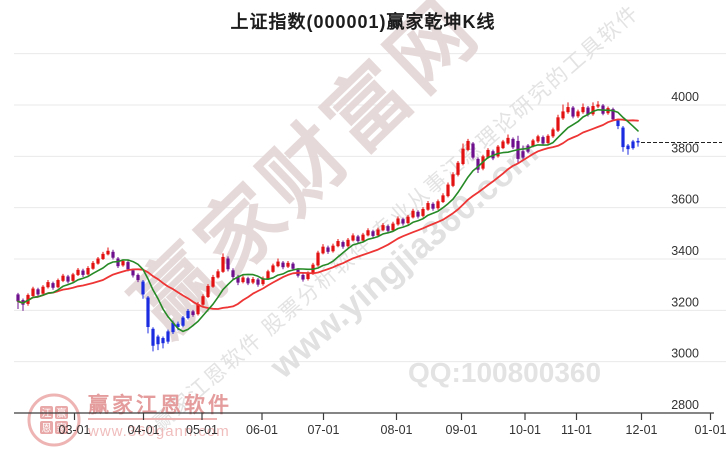  I want to click on y-tick-label: 3200, so click(685, 302).